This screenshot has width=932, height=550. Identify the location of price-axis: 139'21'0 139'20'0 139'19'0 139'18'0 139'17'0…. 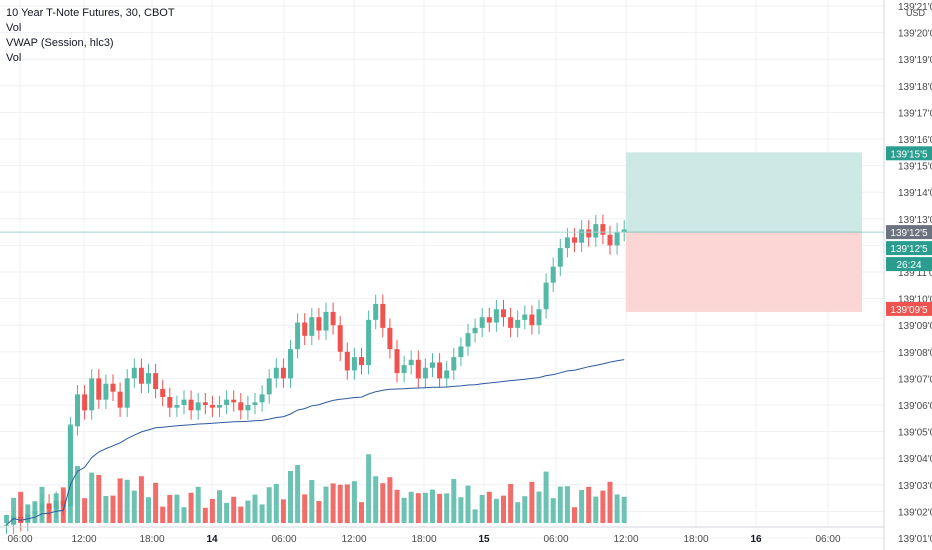
(915, 273).